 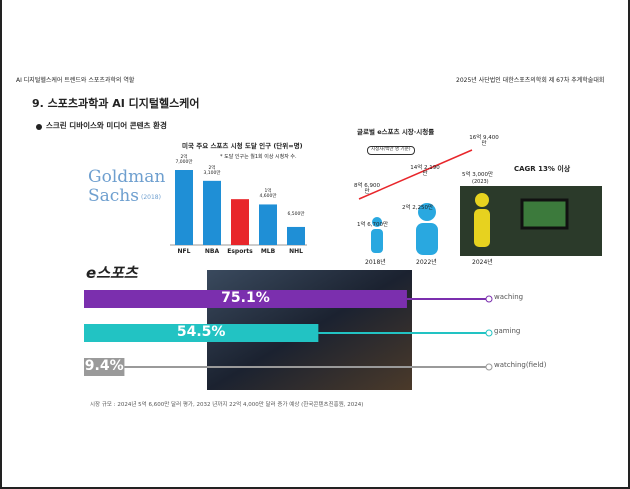 I want to click on logo-year: (2018), so click(x=151, y=197).